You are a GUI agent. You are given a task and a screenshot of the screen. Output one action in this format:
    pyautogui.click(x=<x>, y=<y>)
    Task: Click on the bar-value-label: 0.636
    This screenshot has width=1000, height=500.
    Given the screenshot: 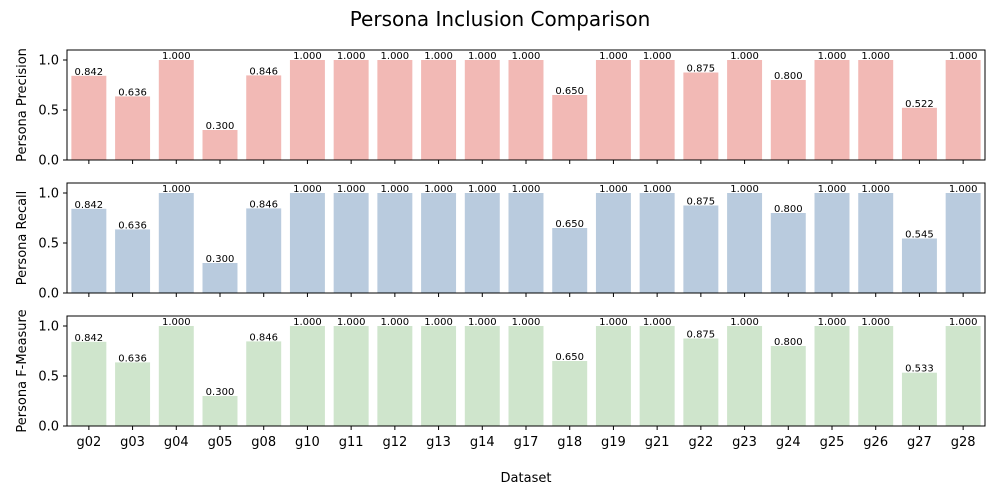 What is the action you would take?
    pyautogui.click(x=132, y=358)
    